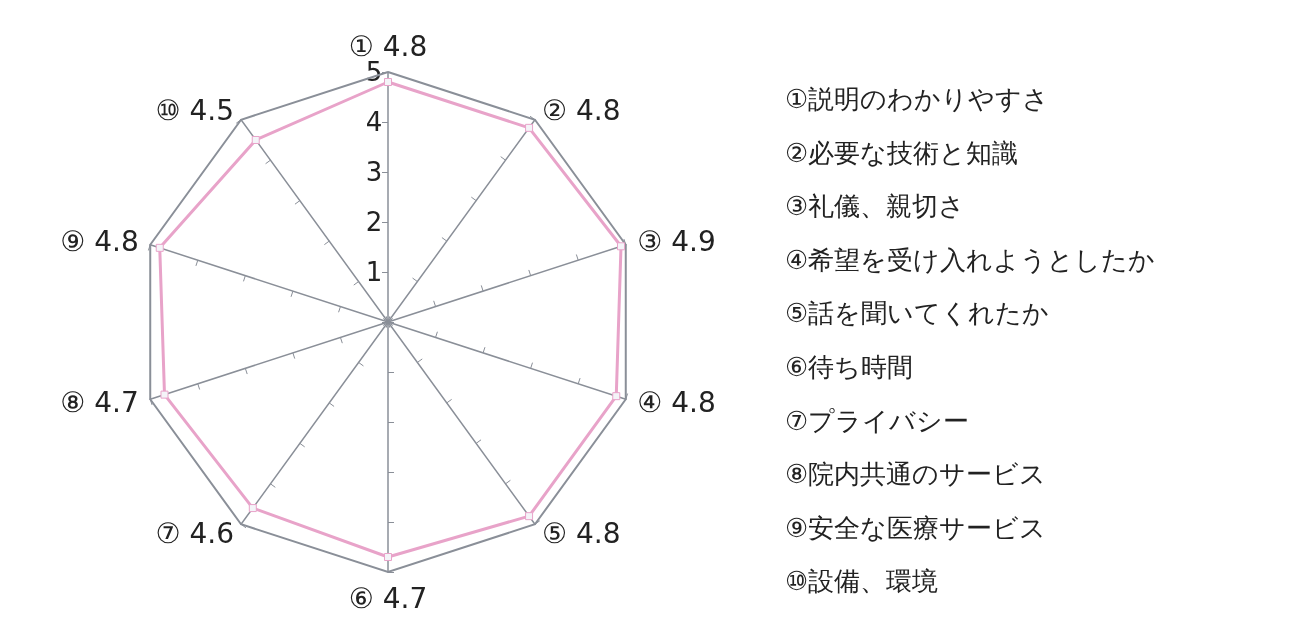 Image resolution: width=1306 pixels, height=621 pixels. Describe the element at coordinates (676, 241) in the screenshot. I see `spoke-label: ③ 4.9` at that location.